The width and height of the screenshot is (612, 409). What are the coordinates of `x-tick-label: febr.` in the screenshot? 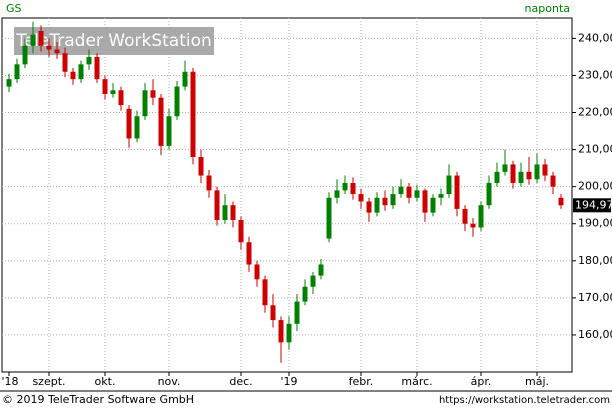 It's located at (361, 381).